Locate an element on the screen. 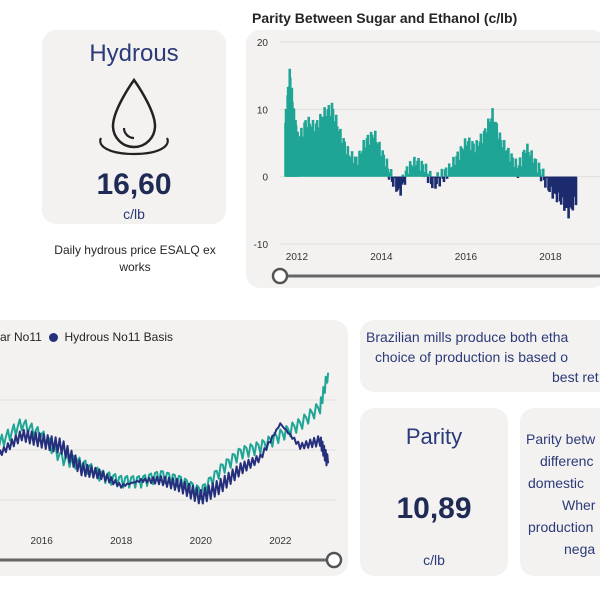 The image size is (600, 600). line-chart-legend: ar No11 Hydrous No11 Basis is located at coordinates (86, 337).